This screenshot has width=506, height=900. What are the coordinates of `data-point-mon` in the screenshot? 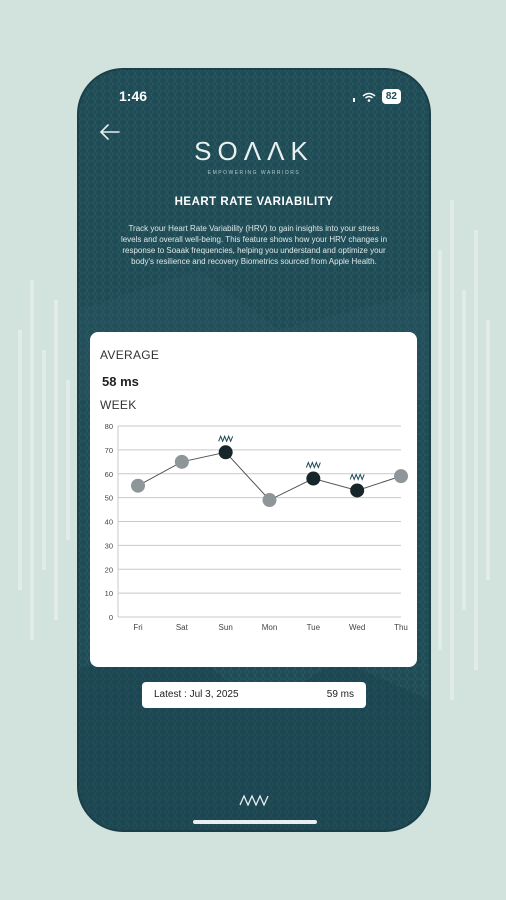 It's located at (269, 500).